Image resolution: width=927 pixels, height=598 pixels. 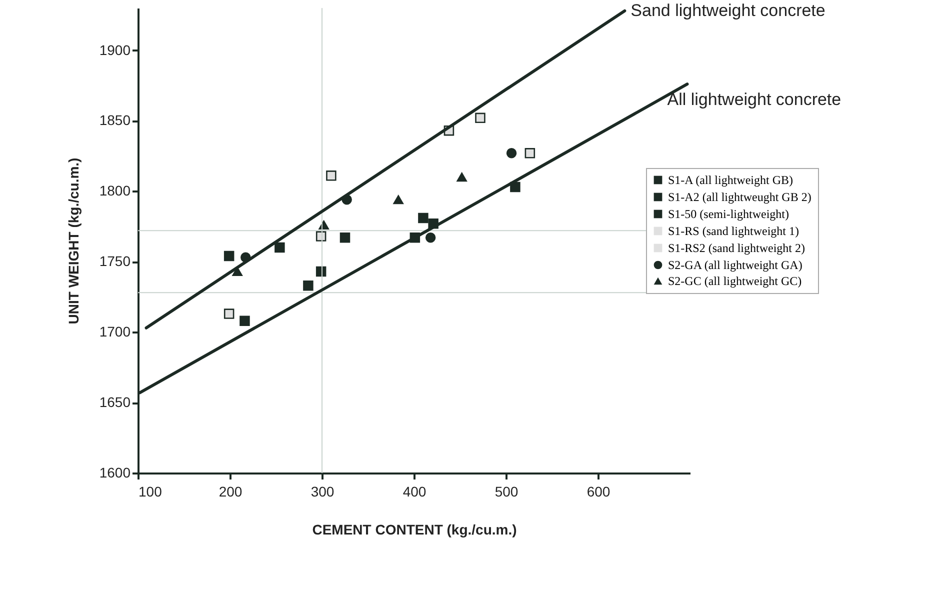 I want to click on x-tick-label: 600, so click(x=598, y=492).